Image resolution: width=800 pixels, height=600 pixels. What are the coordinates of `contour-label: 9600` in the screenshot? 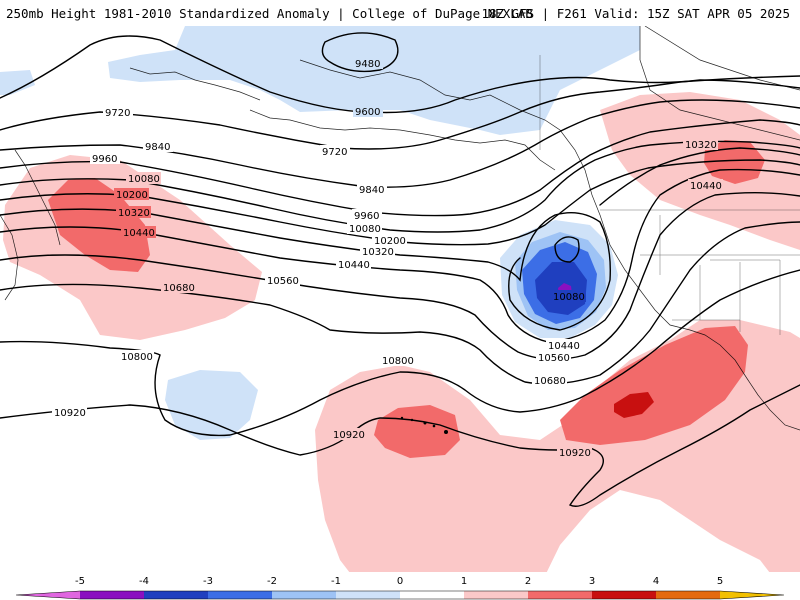 It's located at (367, 112).